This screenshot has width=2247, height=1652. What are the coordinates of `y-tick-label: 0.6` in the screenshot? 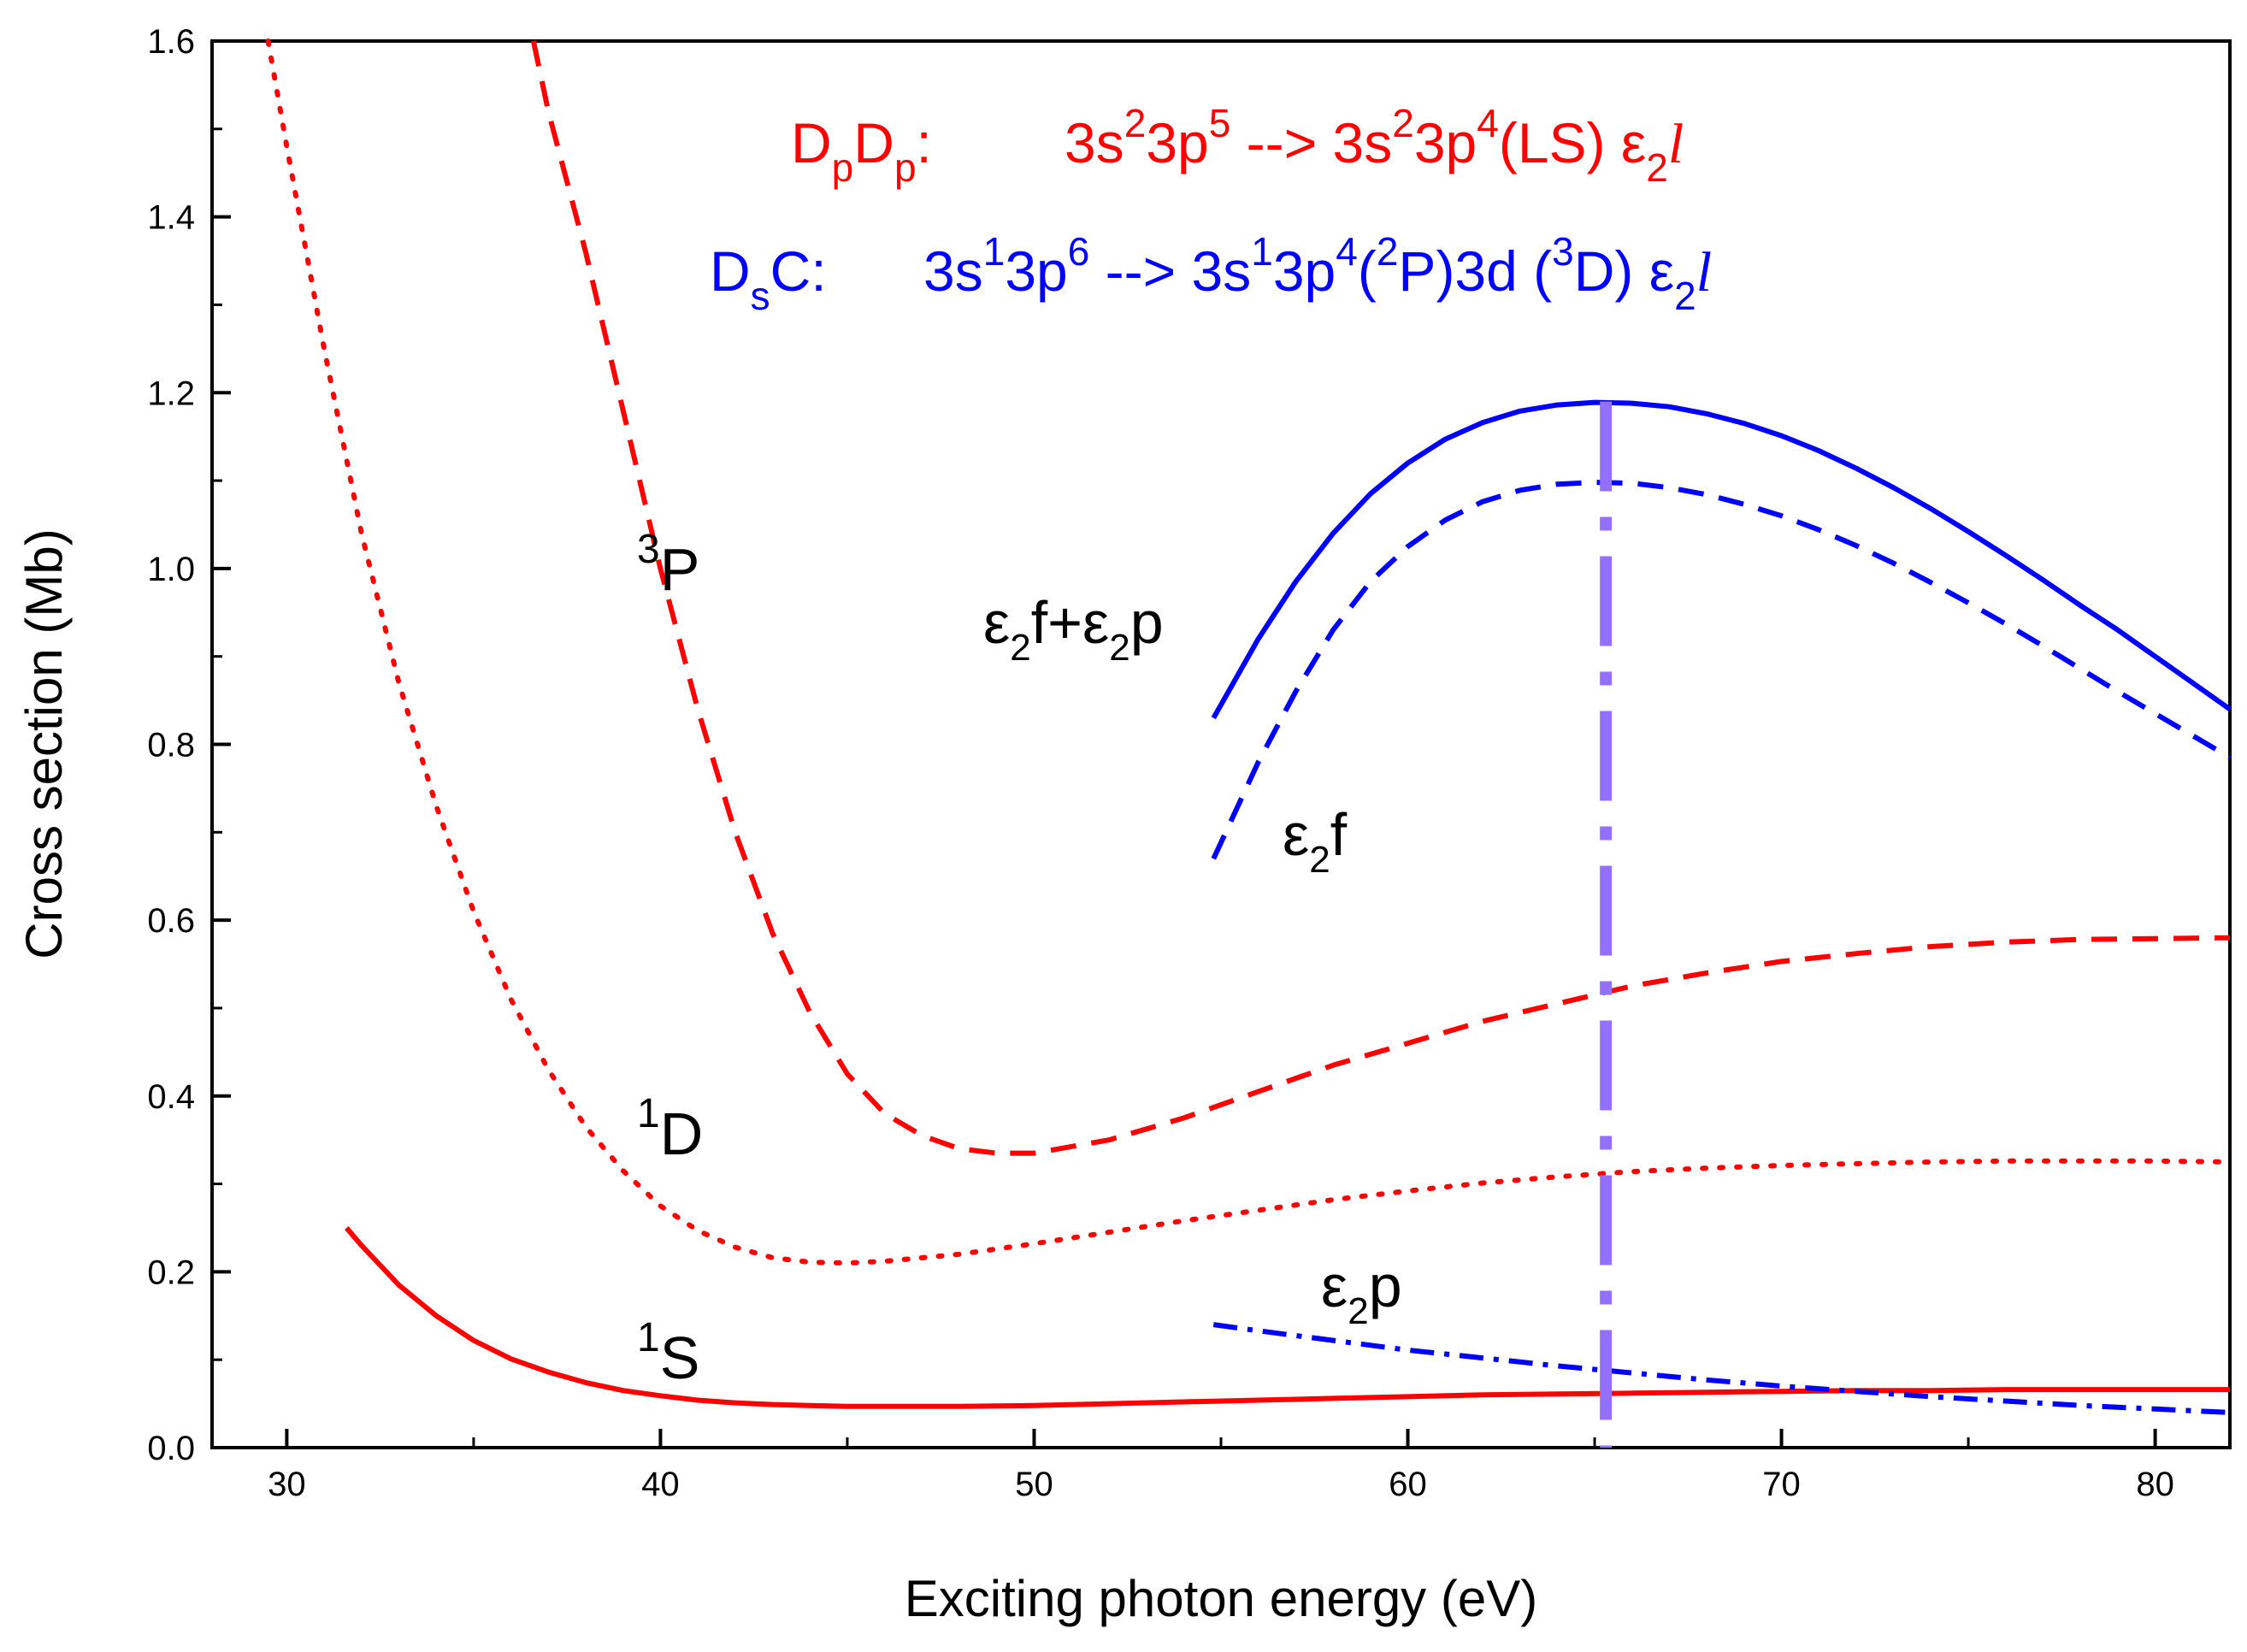 It's located at (171, 921).